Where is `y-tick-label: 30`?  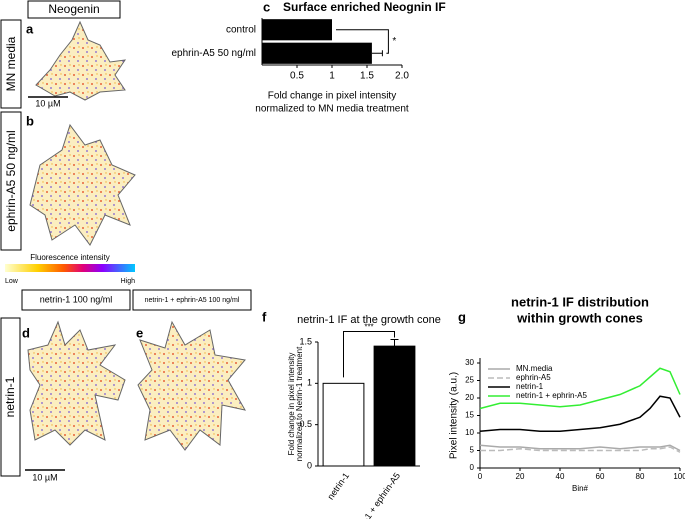 y-tick-label: 30 is located at coordinates (469, 362).